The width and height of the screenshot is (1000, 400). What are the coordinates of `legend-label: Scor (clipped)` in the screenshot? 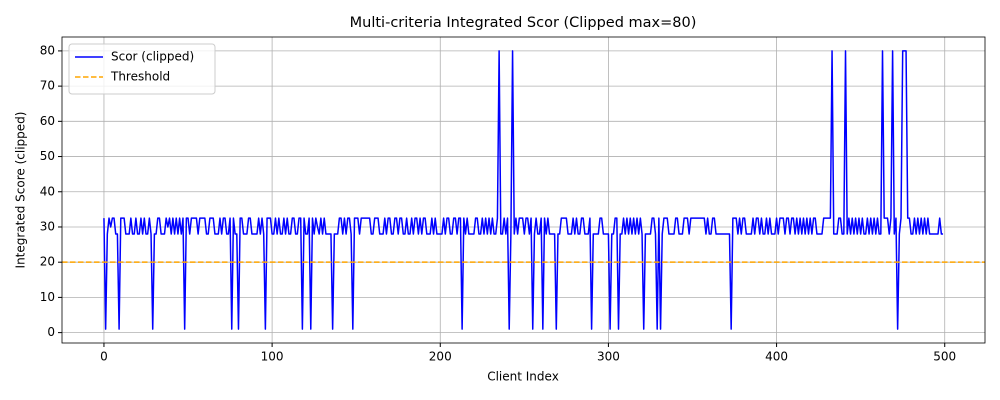 It's located at (152, 57).